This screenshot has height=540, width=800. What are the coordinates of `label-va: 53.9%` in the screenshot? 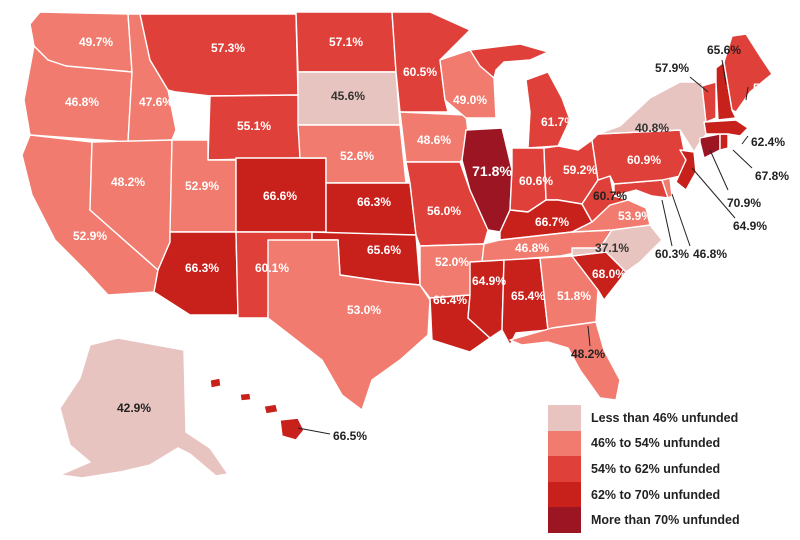 It's located at (635, 216).